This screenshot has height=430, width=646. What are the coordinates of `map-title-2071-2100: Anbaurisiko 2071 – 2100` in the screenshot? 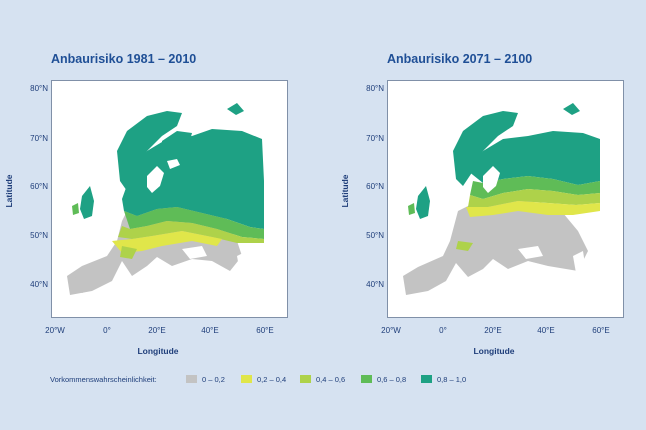 It's located at (460, 59).